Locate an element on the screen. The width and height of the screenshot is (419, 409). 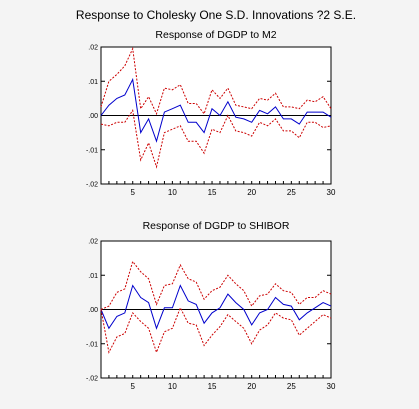
series-line-lower is located at coordinates (216, 139).